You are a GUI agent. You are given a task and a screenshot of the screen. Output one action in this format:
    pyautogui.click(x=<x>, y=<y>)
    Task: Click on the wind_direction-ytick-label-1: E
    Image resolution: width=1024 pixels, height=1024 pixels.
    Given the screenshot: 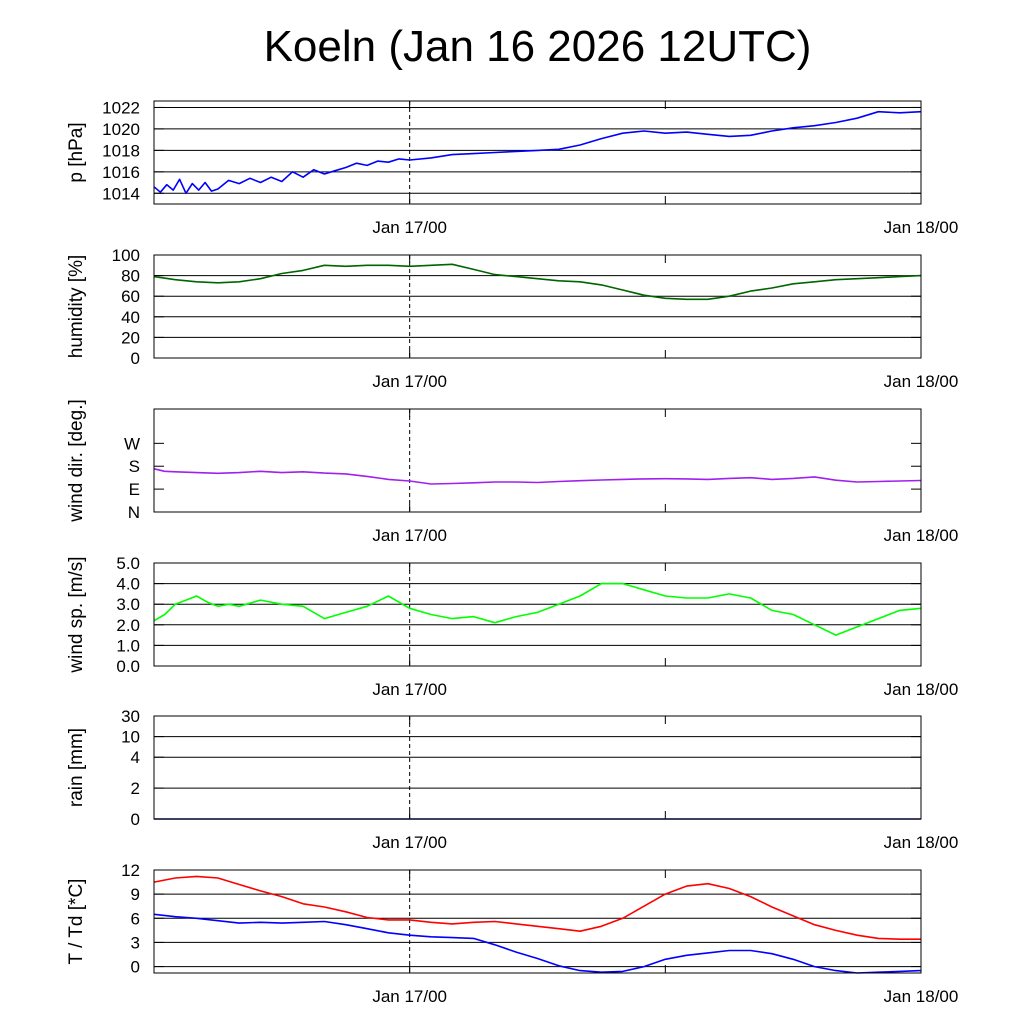 What is the action you would take?
    pyautogui.click(x=134, y=489)
    